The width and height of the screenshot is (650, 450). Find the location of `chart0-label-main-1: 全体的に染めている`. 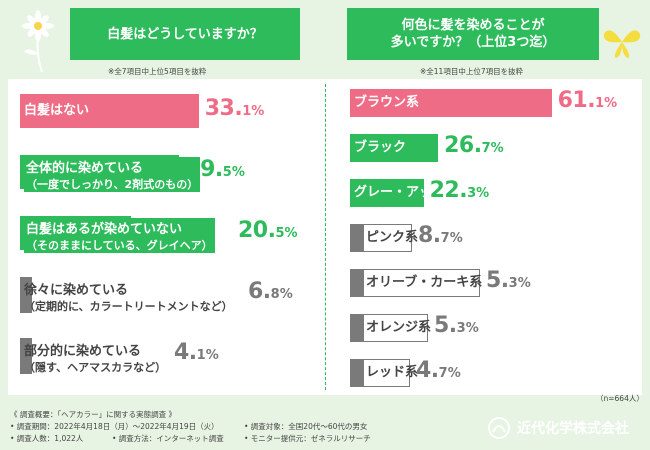

chart0-label-main-1: 全体的に染めている is located at coordinates (112, 166).